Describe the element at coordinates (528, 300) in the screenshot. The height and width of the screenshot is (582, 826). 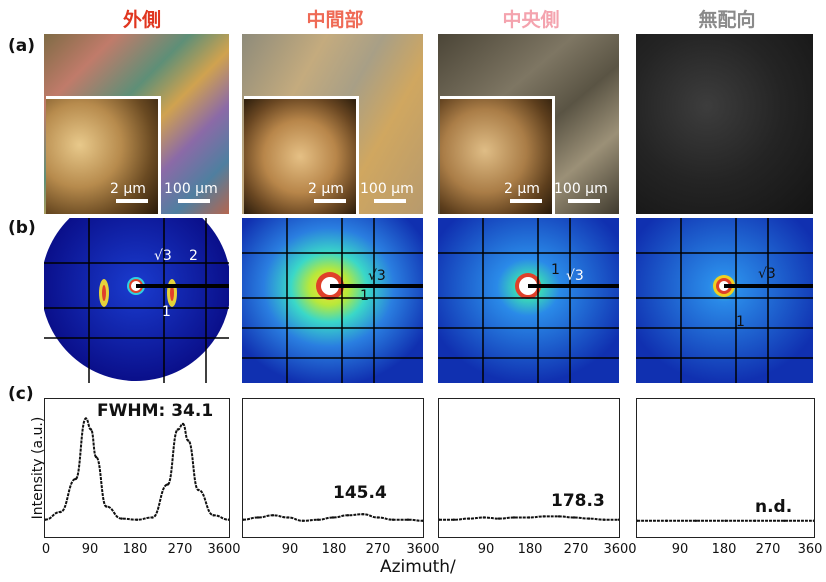
I see `saxs-pattern-center: 1 √3` at that location.